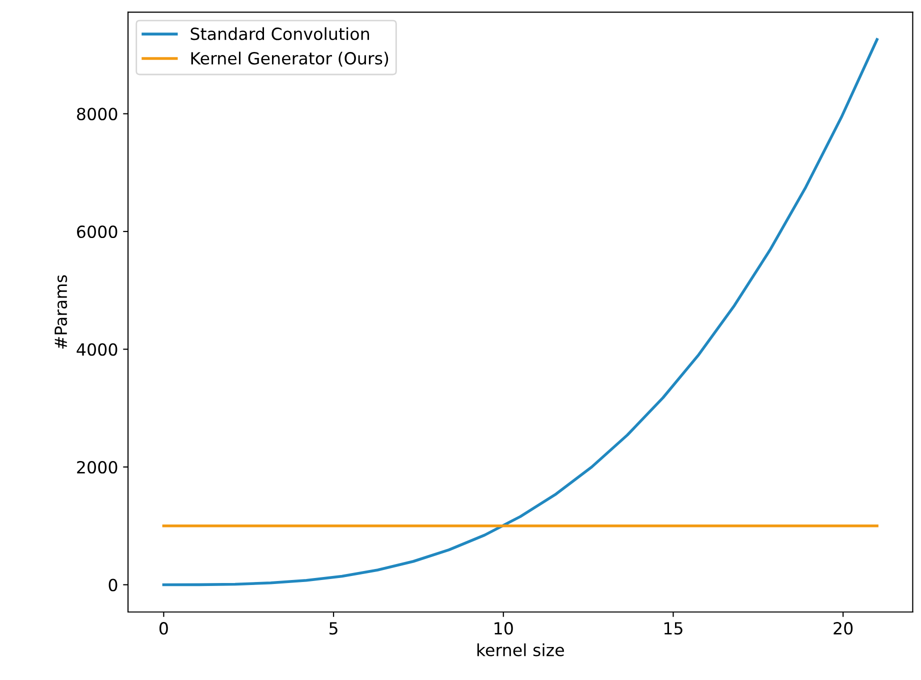 This screenshot has height=680, width=921. Describe the element at coordinates (334, 628) in the screenshot. I see `x-tick-label: 5` at that location.